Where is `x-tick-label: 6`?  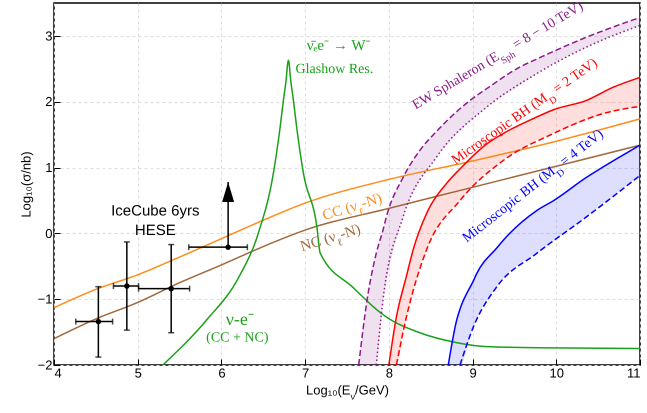
x-tick-label: 6 is located at coordinates (222, 373).